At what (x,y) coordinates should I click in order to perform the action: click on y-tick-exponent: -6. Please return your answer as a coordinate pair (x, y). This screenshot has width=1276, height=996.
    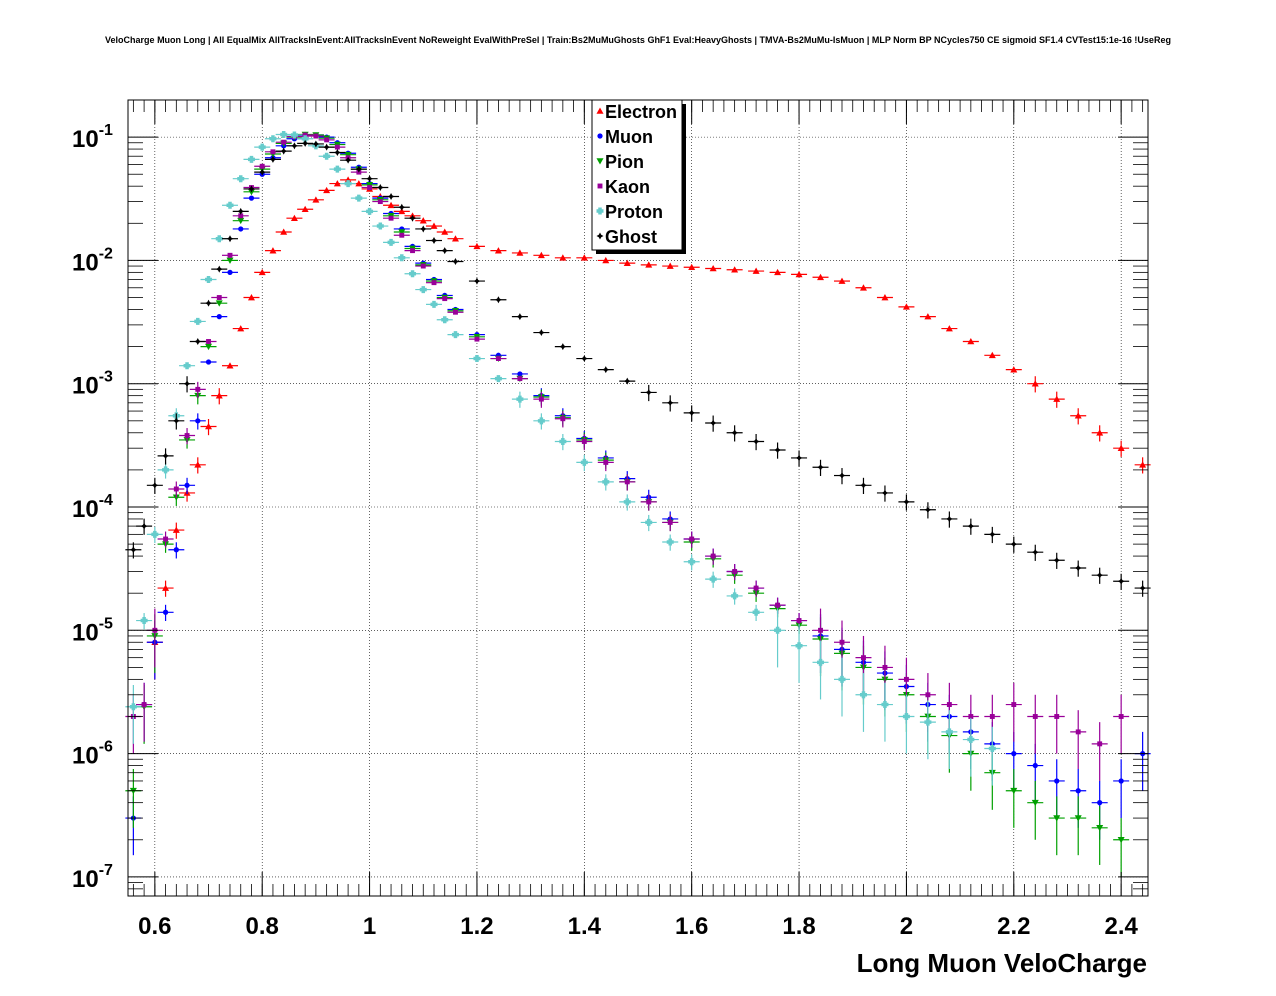
    Looking at the image, I should click on (106, 747).